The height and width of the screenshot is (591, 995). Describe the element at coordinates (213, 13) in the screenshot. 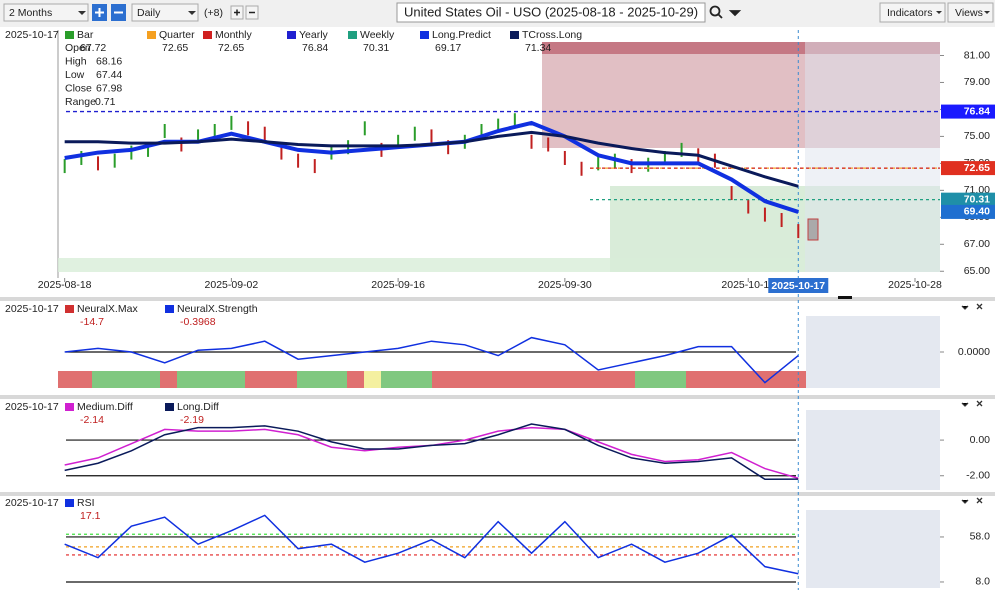

I see `offset: (+8)` at that location.